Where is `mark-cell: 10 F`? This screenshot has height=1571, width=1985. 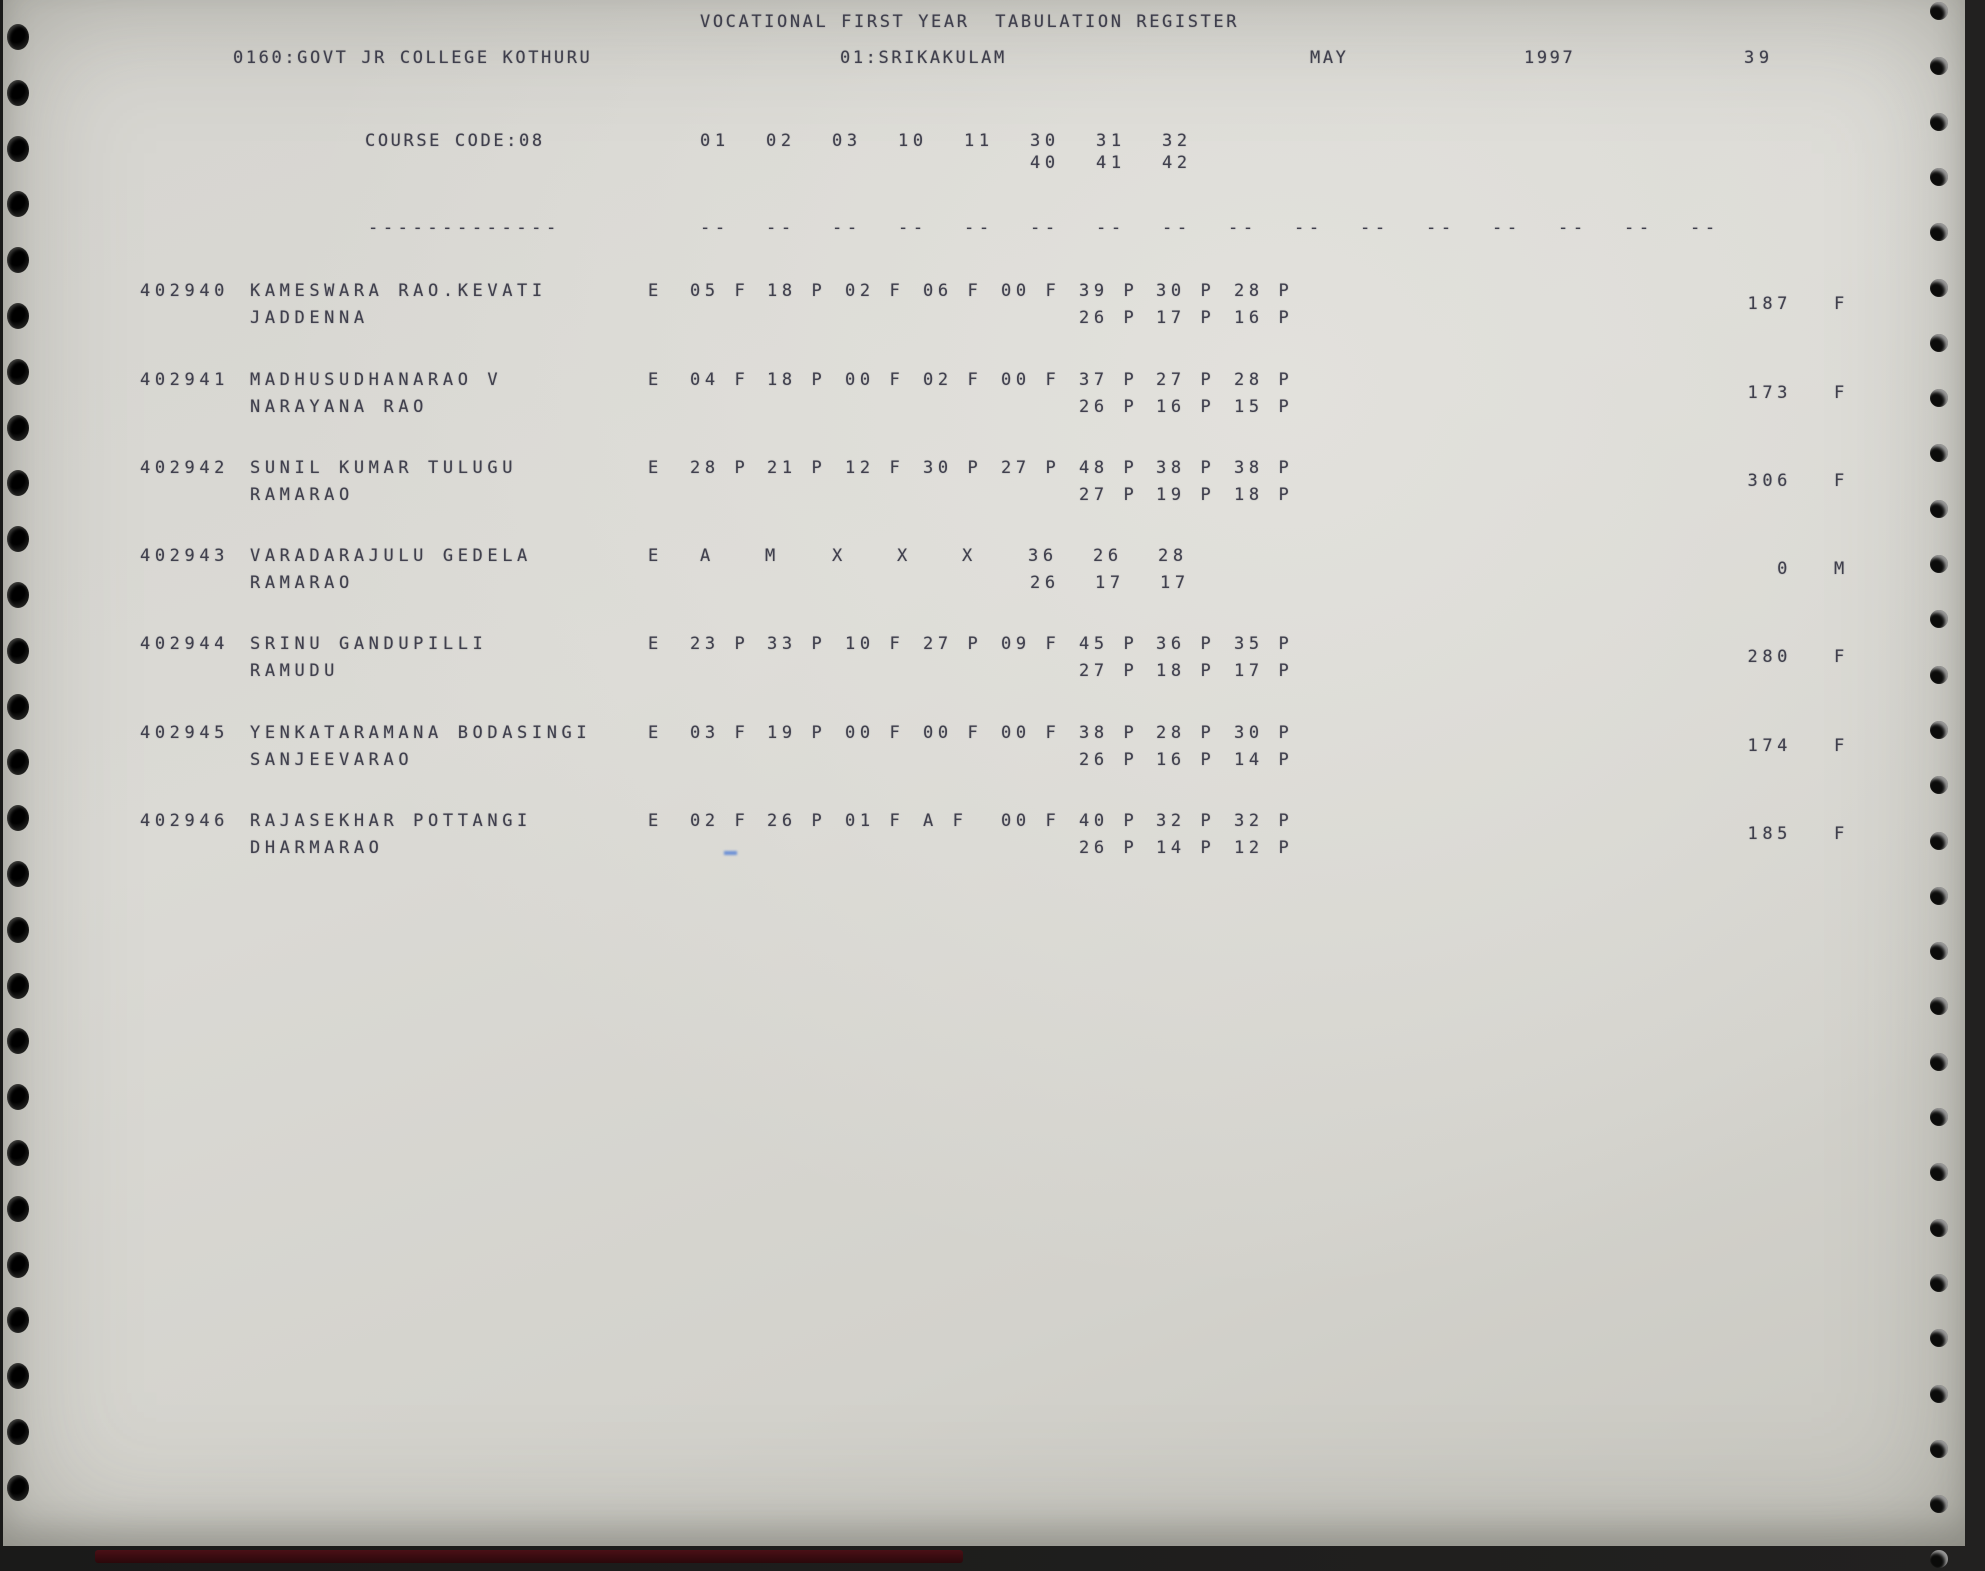
mark-cell: 10 F is located at coordinates (875, 644).